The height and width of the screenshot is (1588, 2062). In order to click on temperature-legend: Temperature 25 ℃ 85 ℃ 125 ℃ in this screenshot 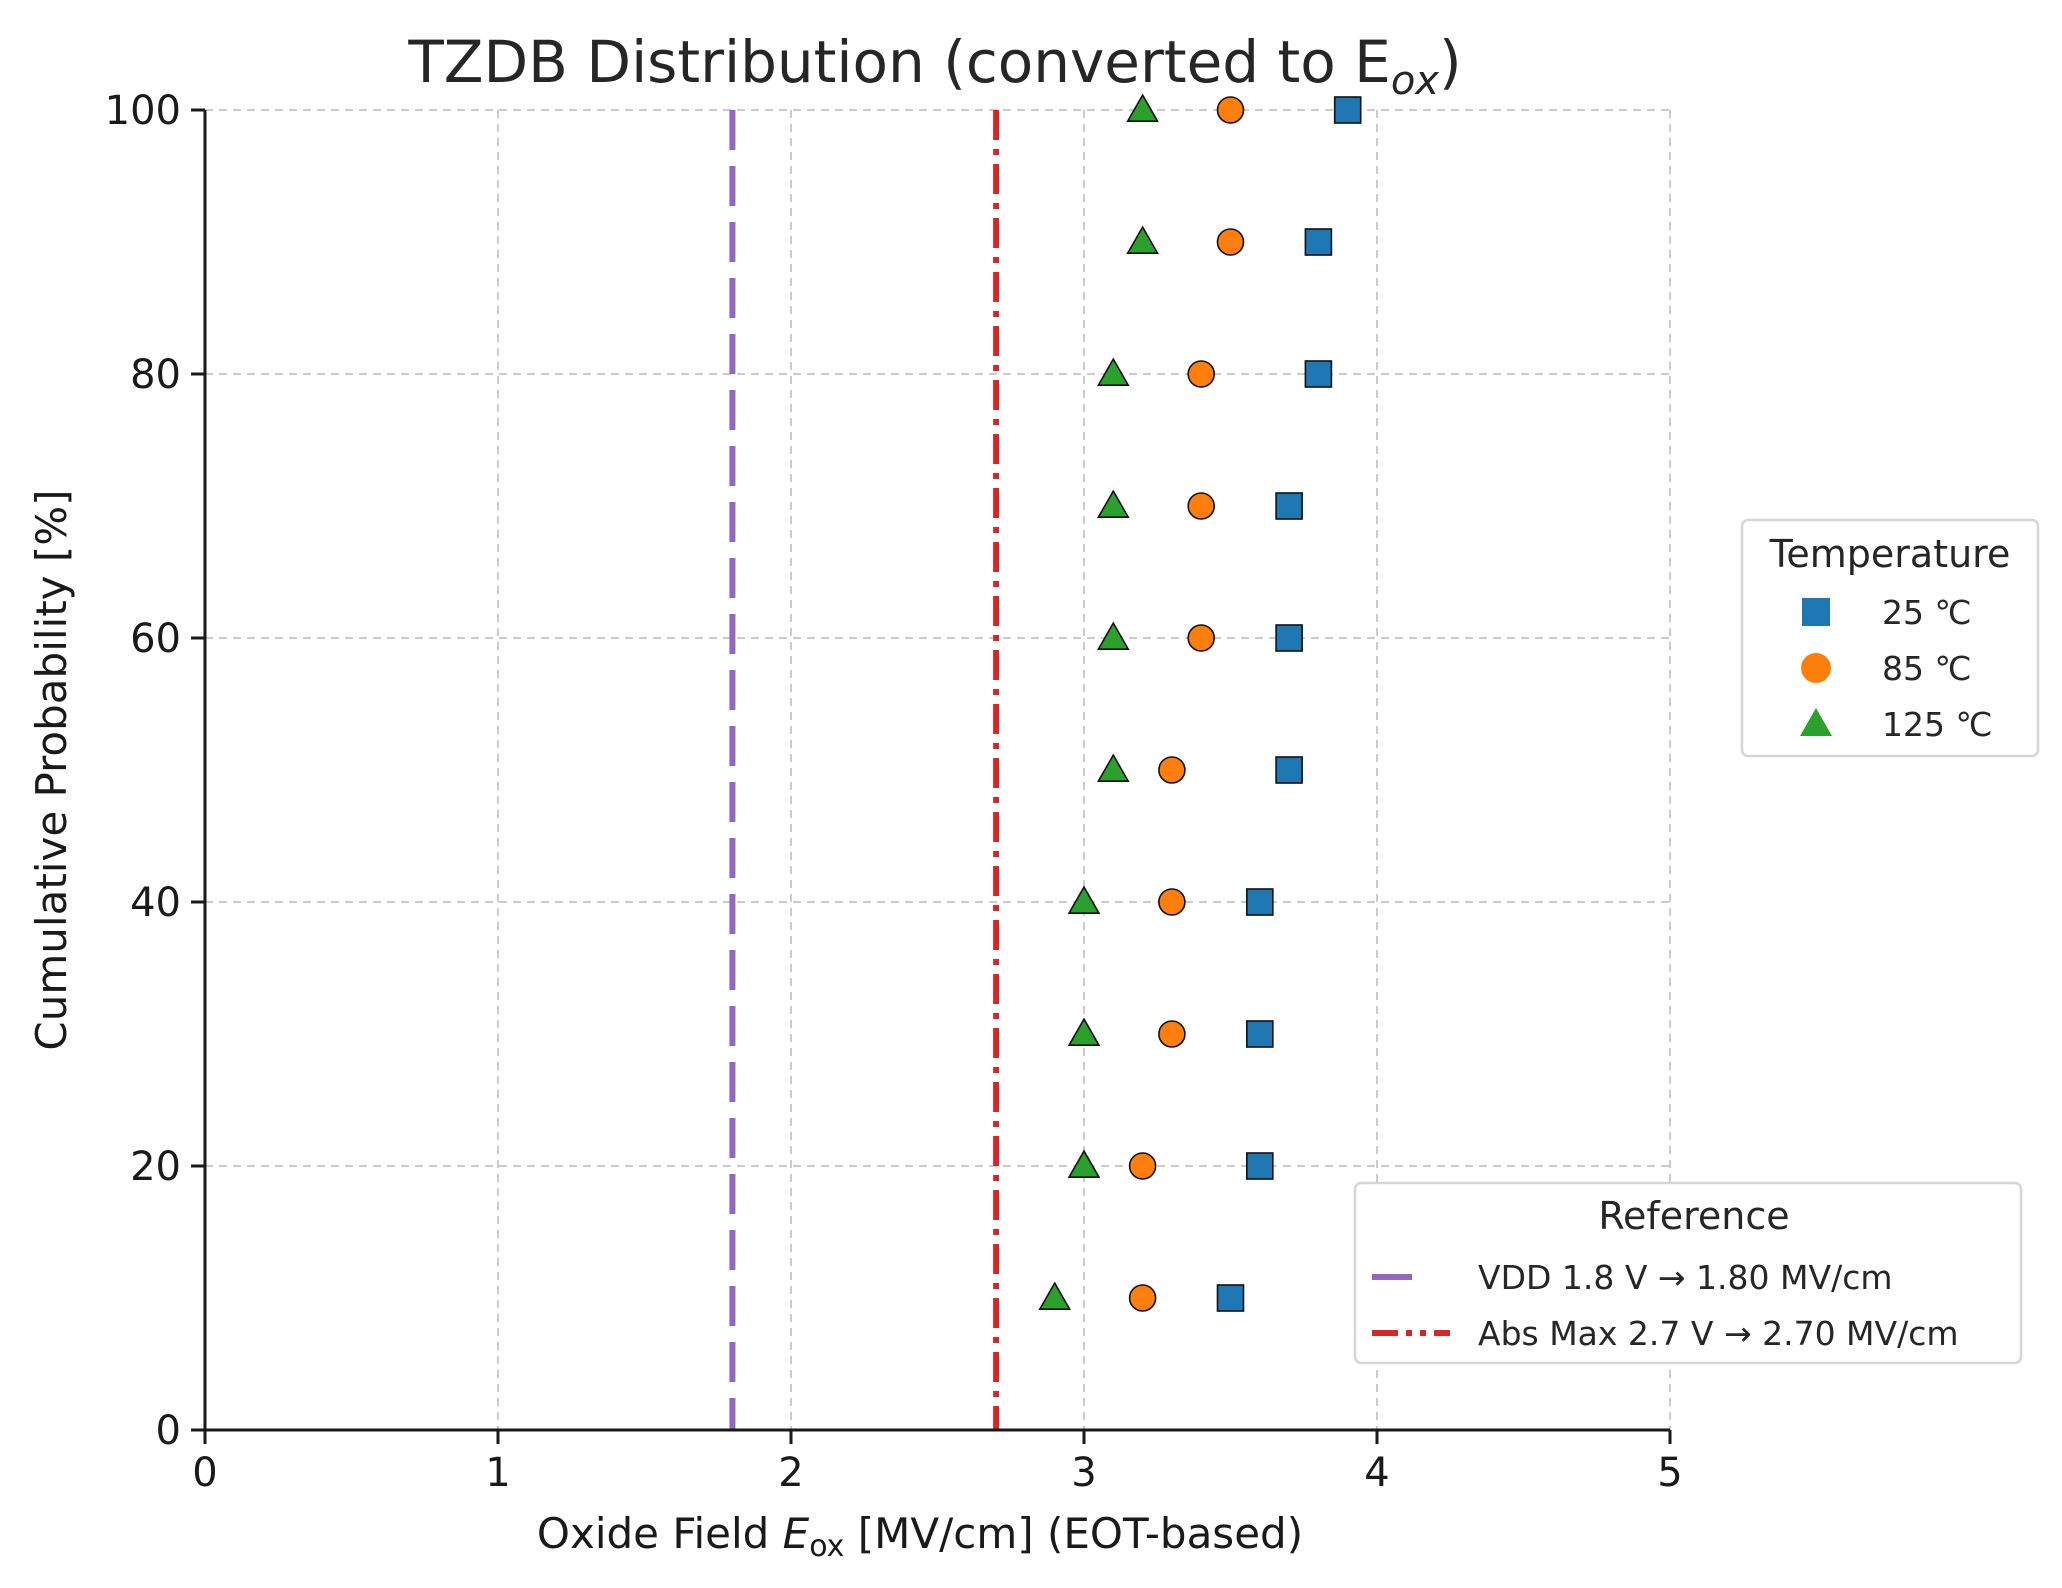, I will do `click(1890, 638)`.